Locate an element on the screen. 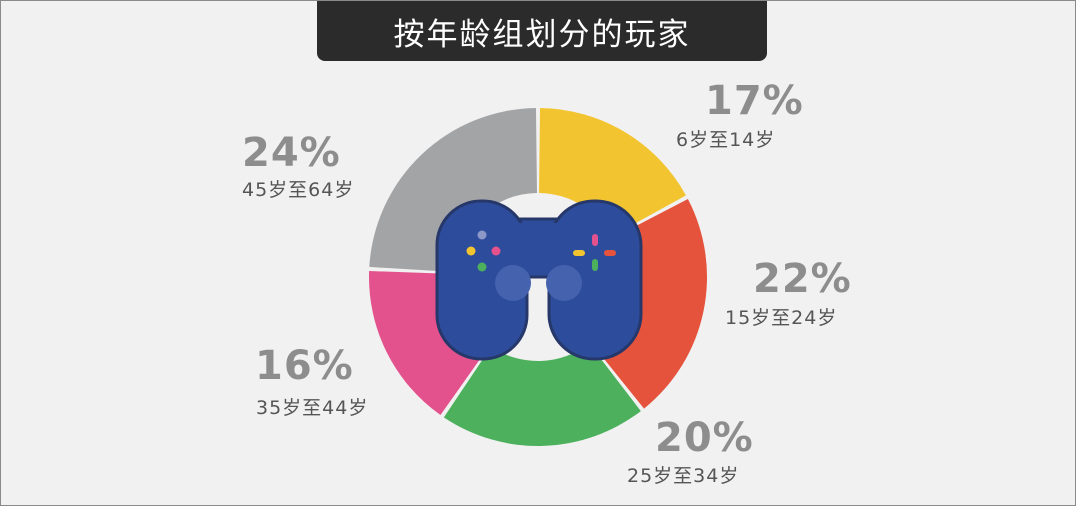 The width and height of the screenshot is (1078, 508). slice-value-15-24: 22% is located at coordinates (802, 279).